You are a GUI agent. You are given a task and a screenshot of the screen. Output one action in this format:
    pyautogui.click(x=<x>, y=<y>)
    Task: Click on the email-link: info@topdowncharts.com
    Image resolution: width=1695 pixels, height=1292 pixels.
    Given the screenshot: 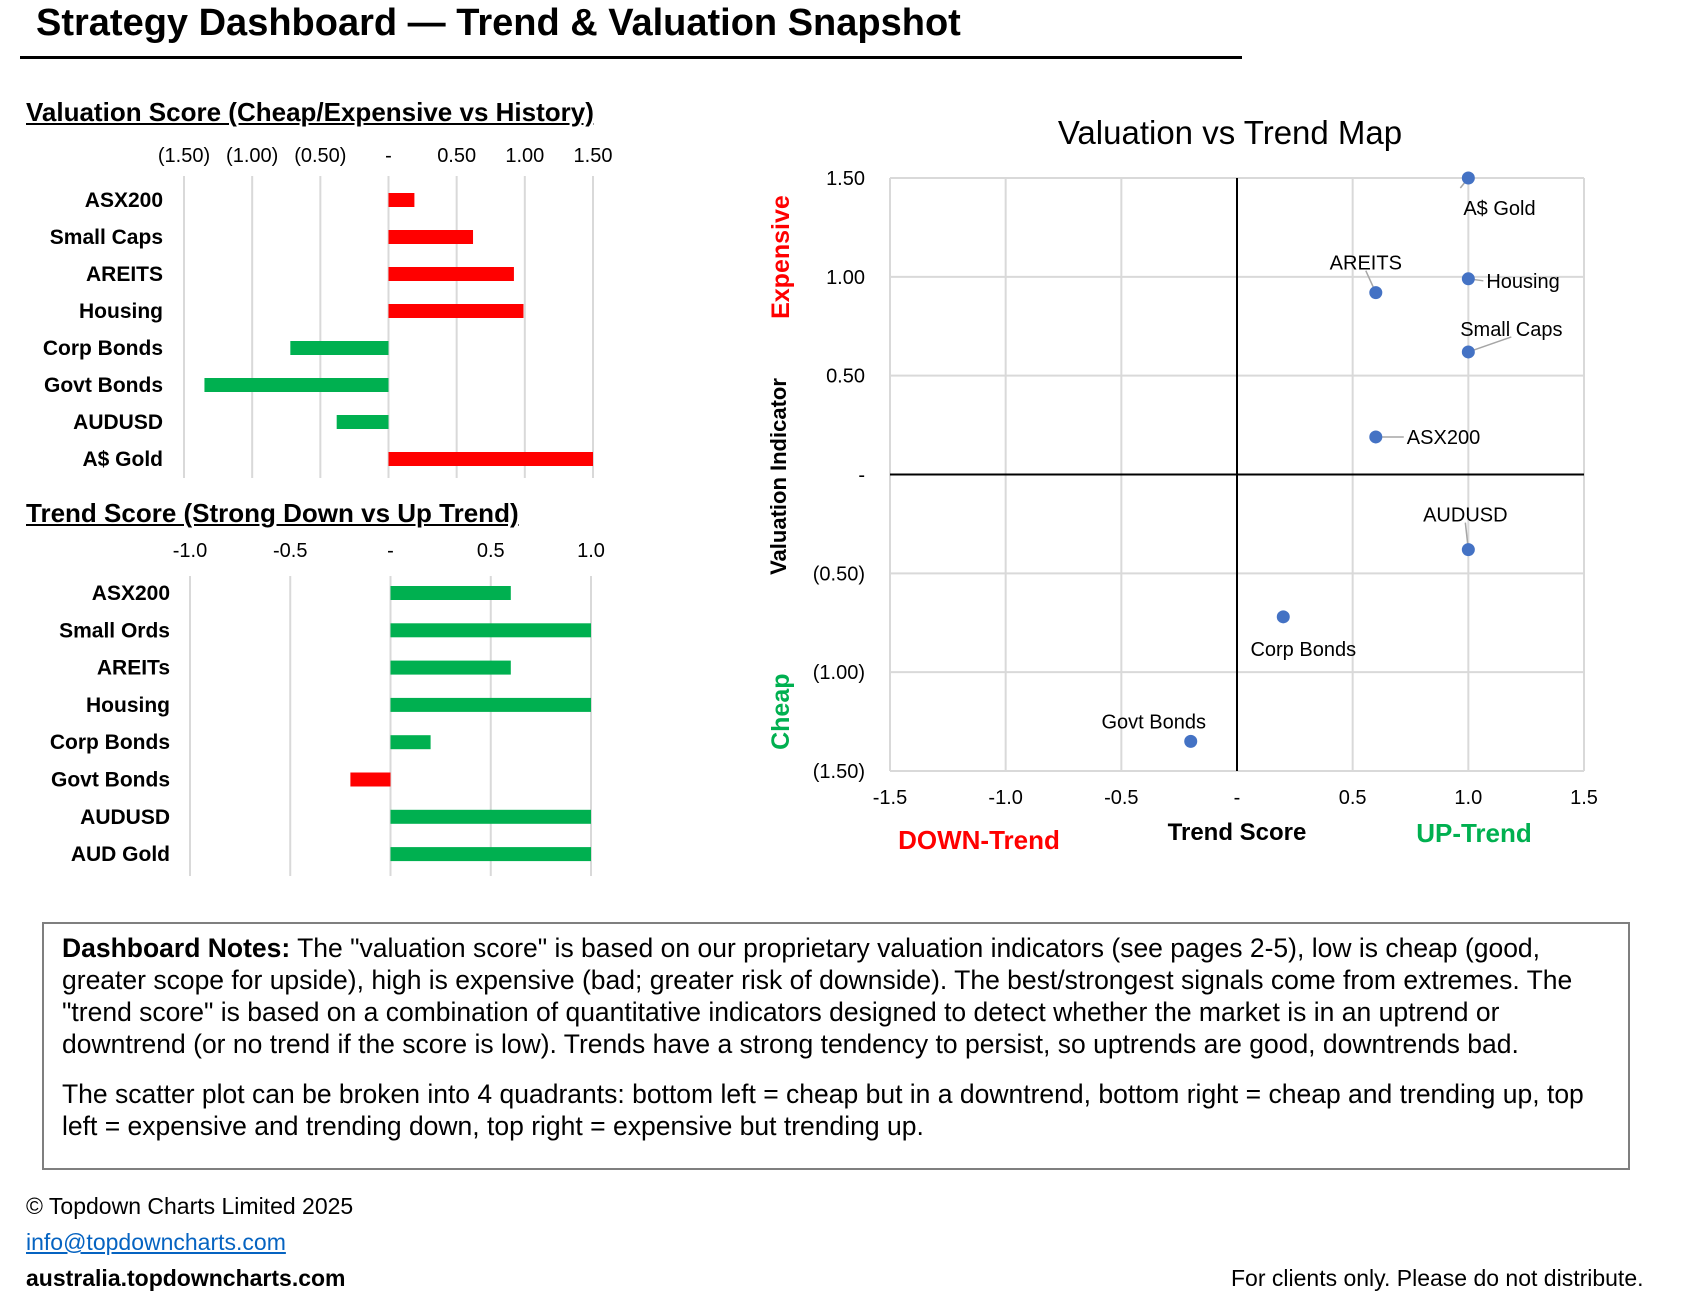 What is the action you would take?
    pyautogui.click(x=156, y=1242)
    